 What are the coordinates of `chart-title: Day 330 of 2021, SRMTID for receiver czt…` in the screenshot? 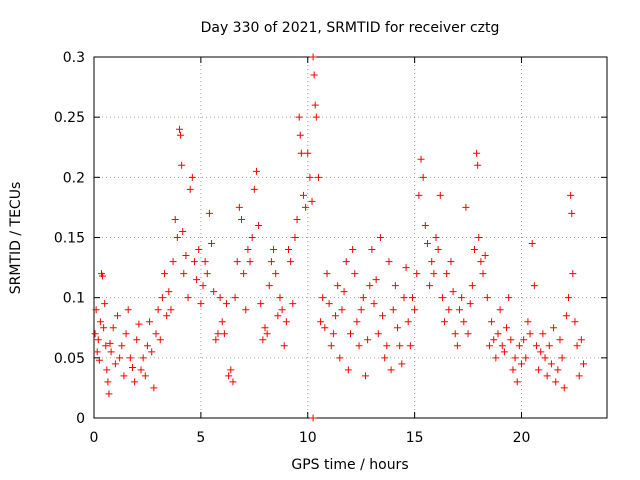 It's located at (350, 28).